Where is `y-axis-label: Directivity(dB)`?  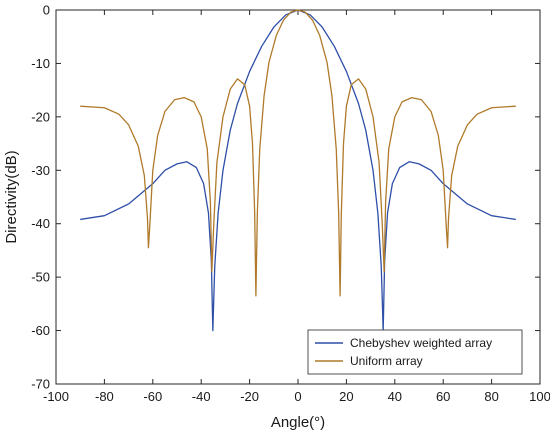
y-axis-label: Directivity(dB) is located at coordinates (11, 196).